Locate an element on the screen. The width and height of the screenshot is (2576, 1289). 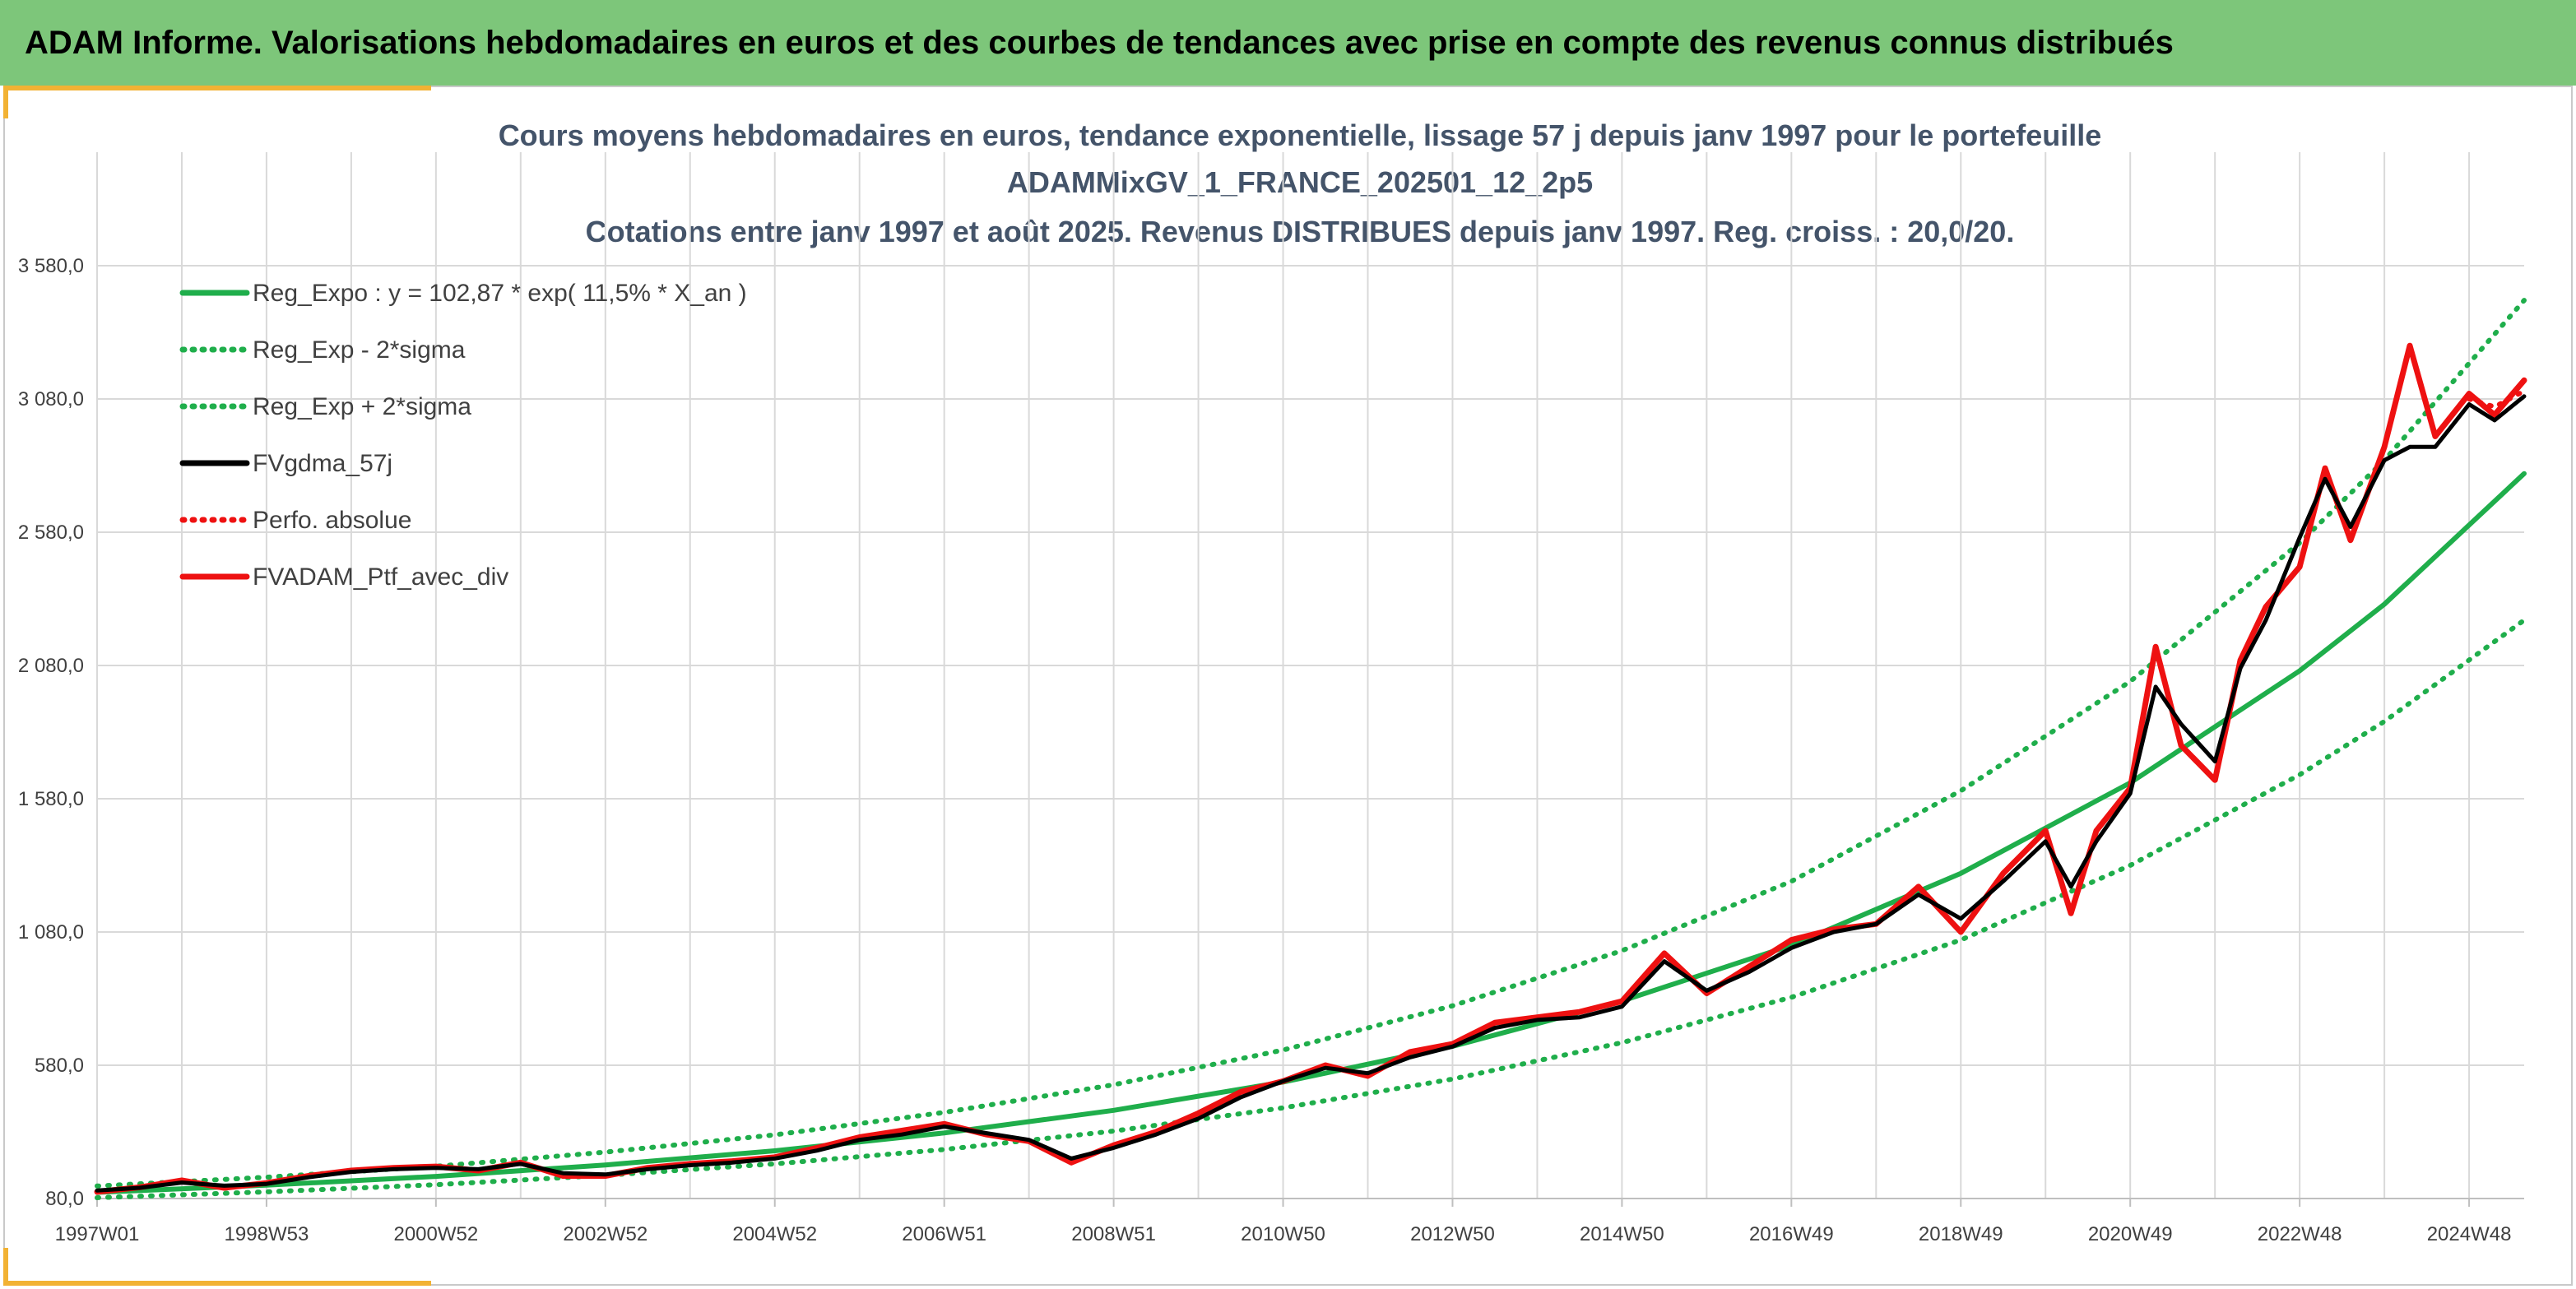
absolute-perf-line is located at coordinates (2497, 399).